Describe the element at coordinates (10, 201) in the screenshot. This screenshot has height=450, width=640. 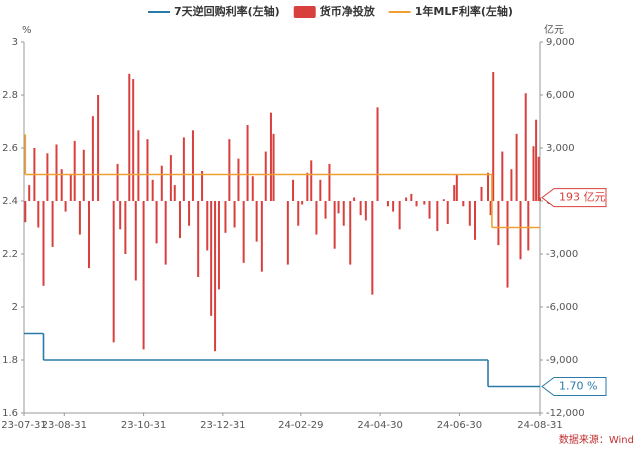
I see `y-tick-label: 2.4` at that location.